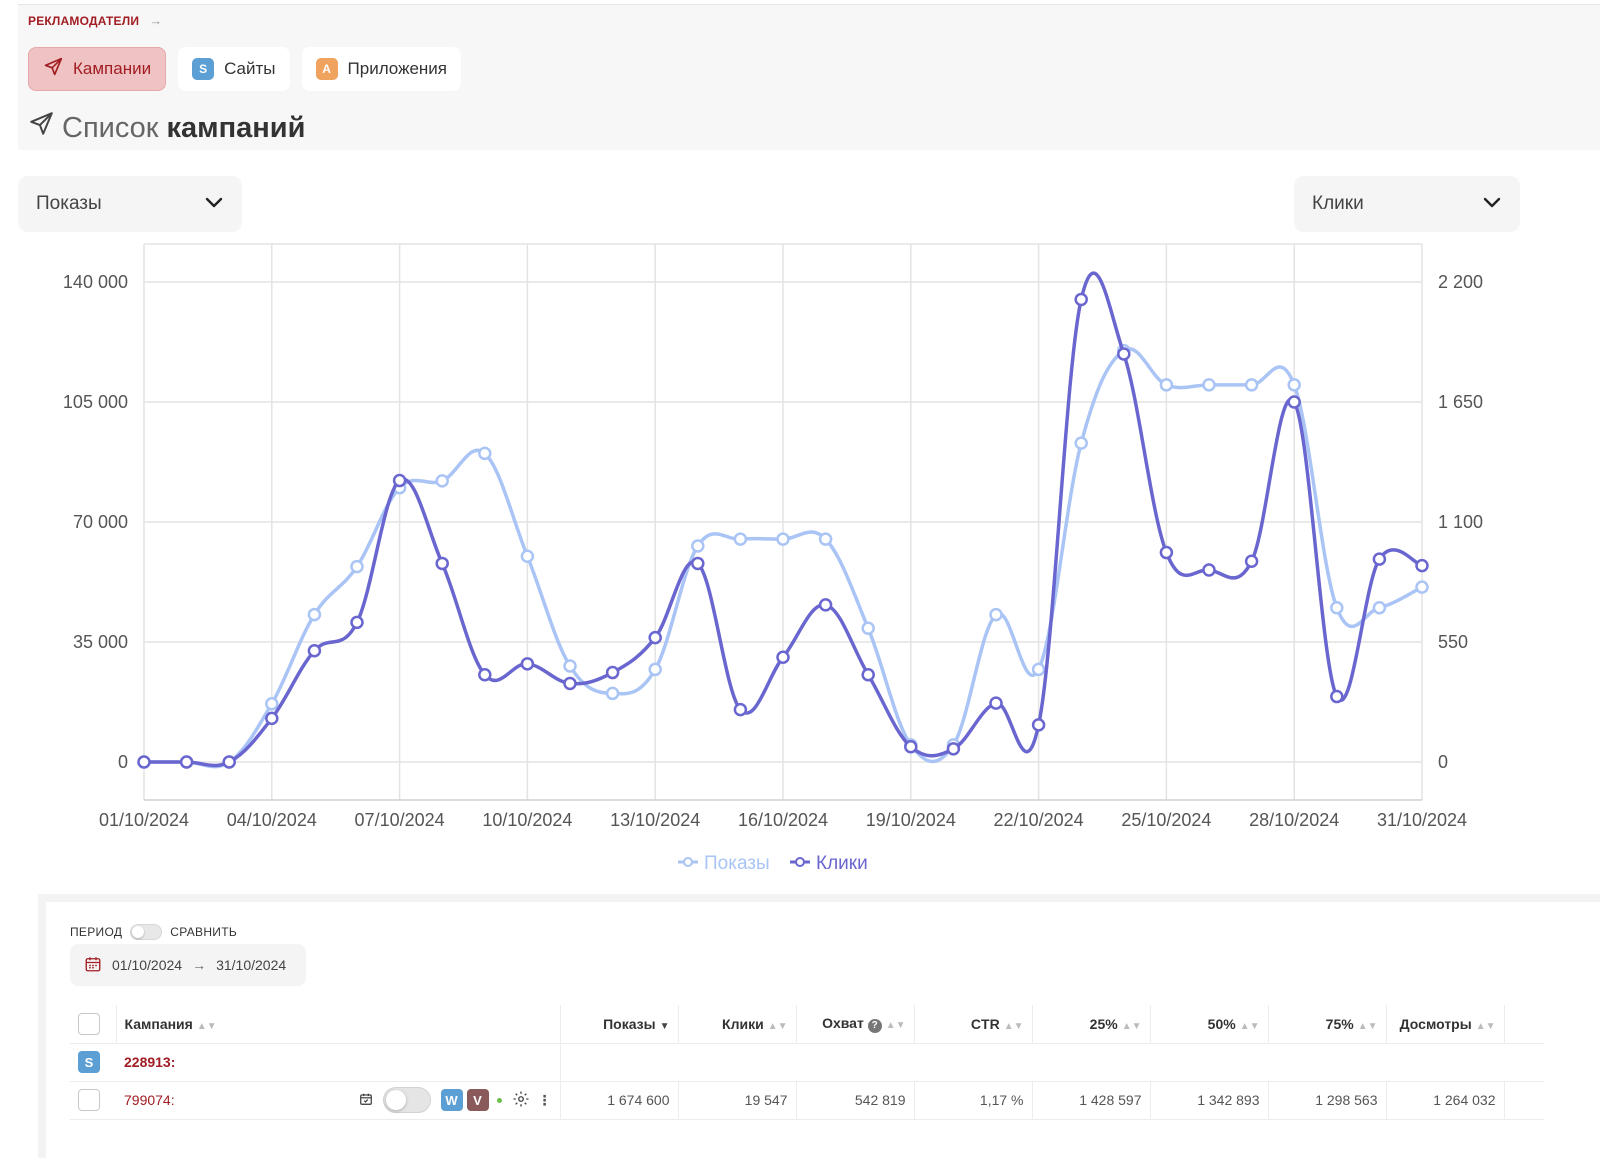  I want to click on col-campaign: Кампания ▲▼, so click(338, 1024).